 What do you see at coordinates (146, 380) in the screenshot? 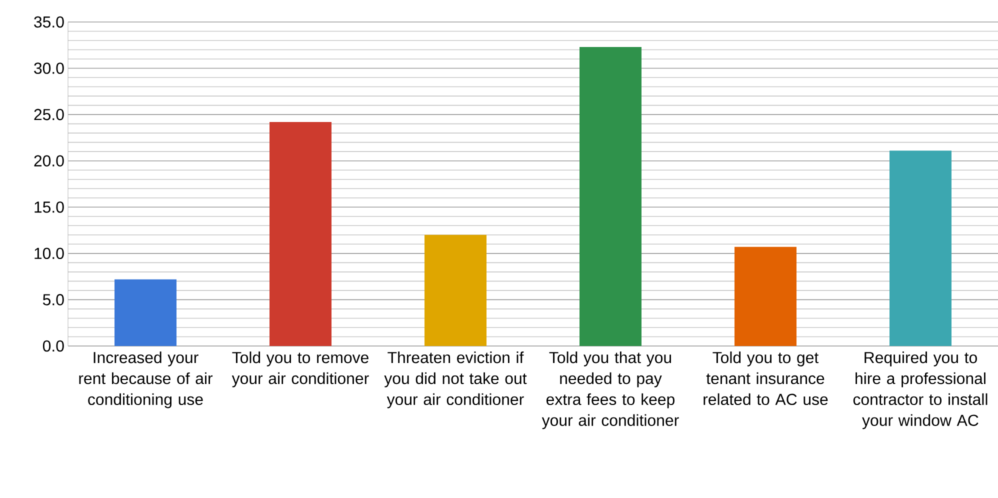
I see `x-tick-label: Increased your rent because of air conditioning use` at bounding box center [146, 380].